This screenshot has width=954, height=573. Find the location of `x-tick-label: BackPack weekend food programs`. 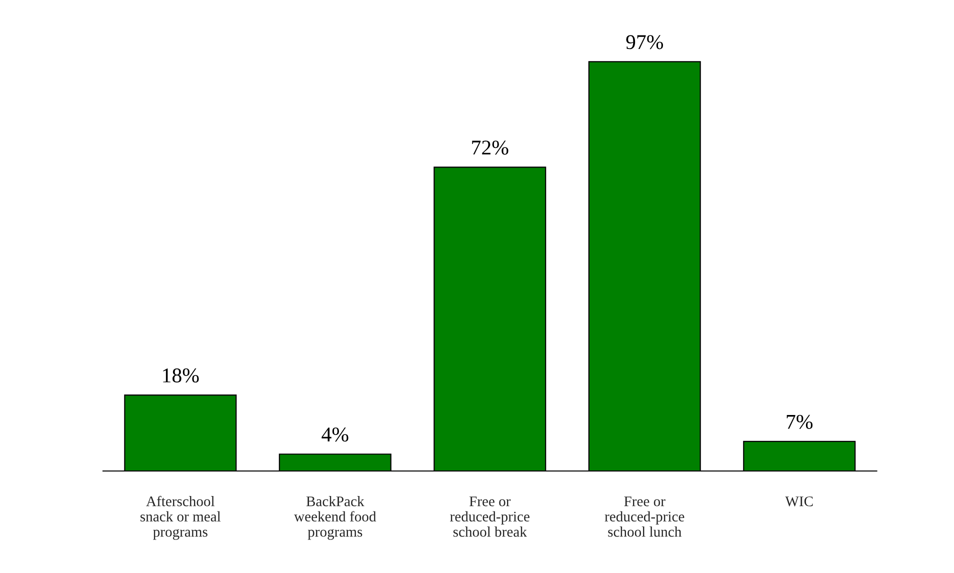

x-tick-label: BackPack weekend food programs is located at coordinates (335, 518).